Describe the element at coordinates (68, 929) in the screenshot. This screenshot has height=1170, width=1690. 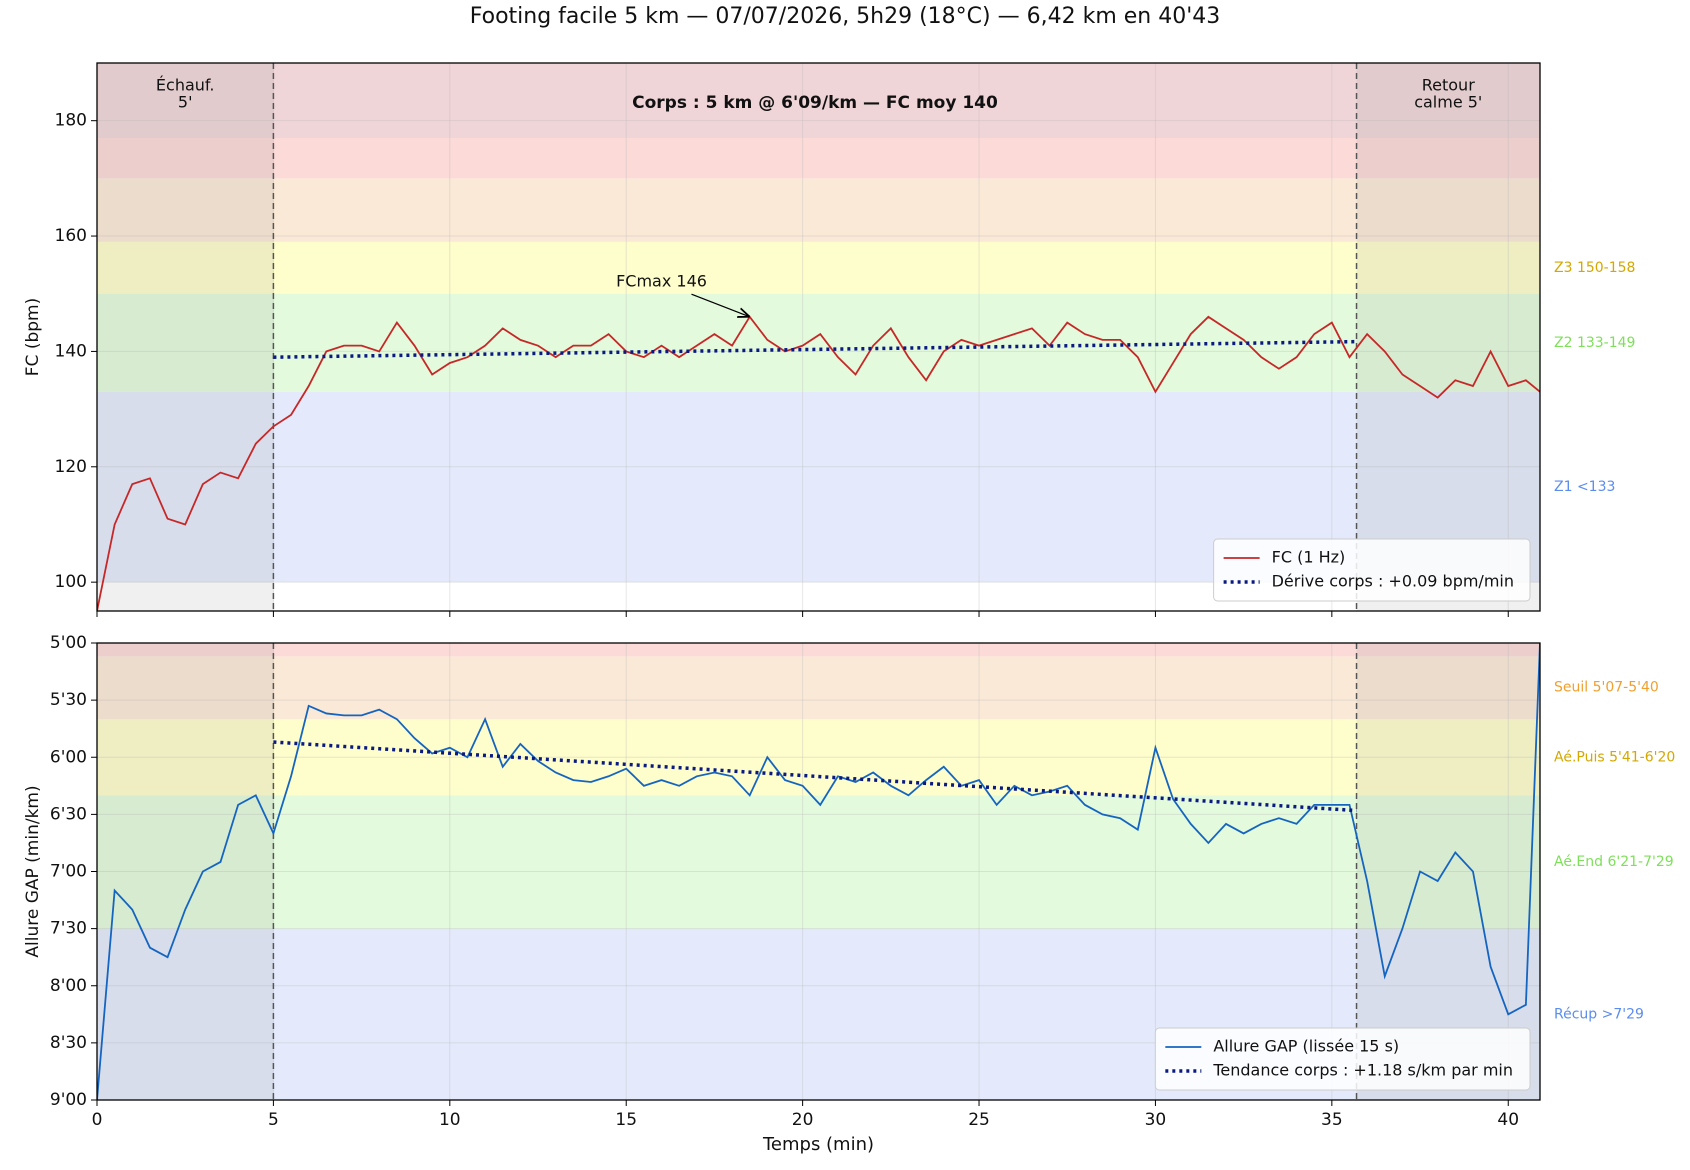
I see `y-tick-label: 7'30` at that location.